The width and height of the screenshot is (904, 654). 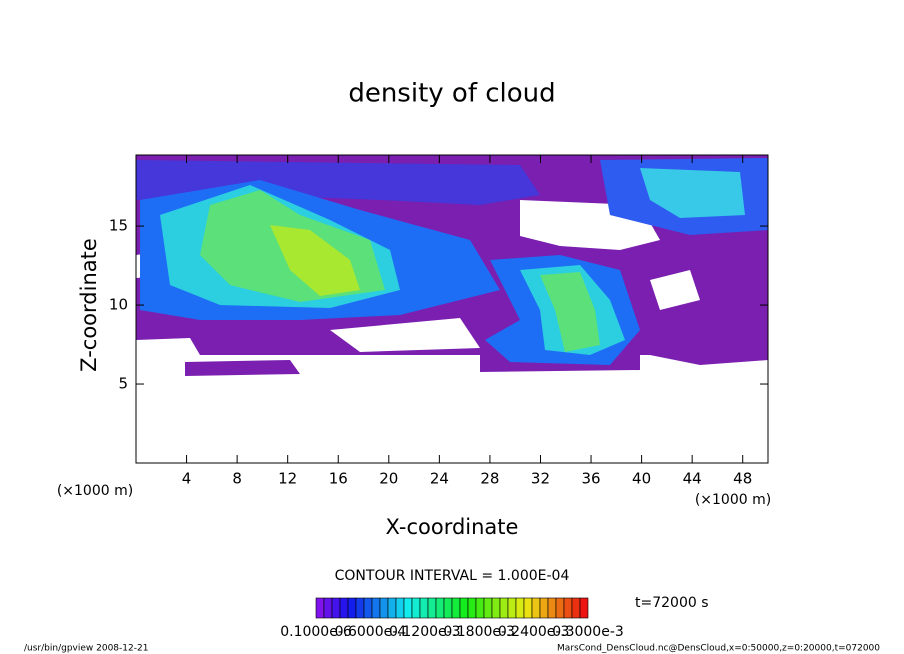 I want to click on x-tick-label: 32, so click(x=540, y=479).